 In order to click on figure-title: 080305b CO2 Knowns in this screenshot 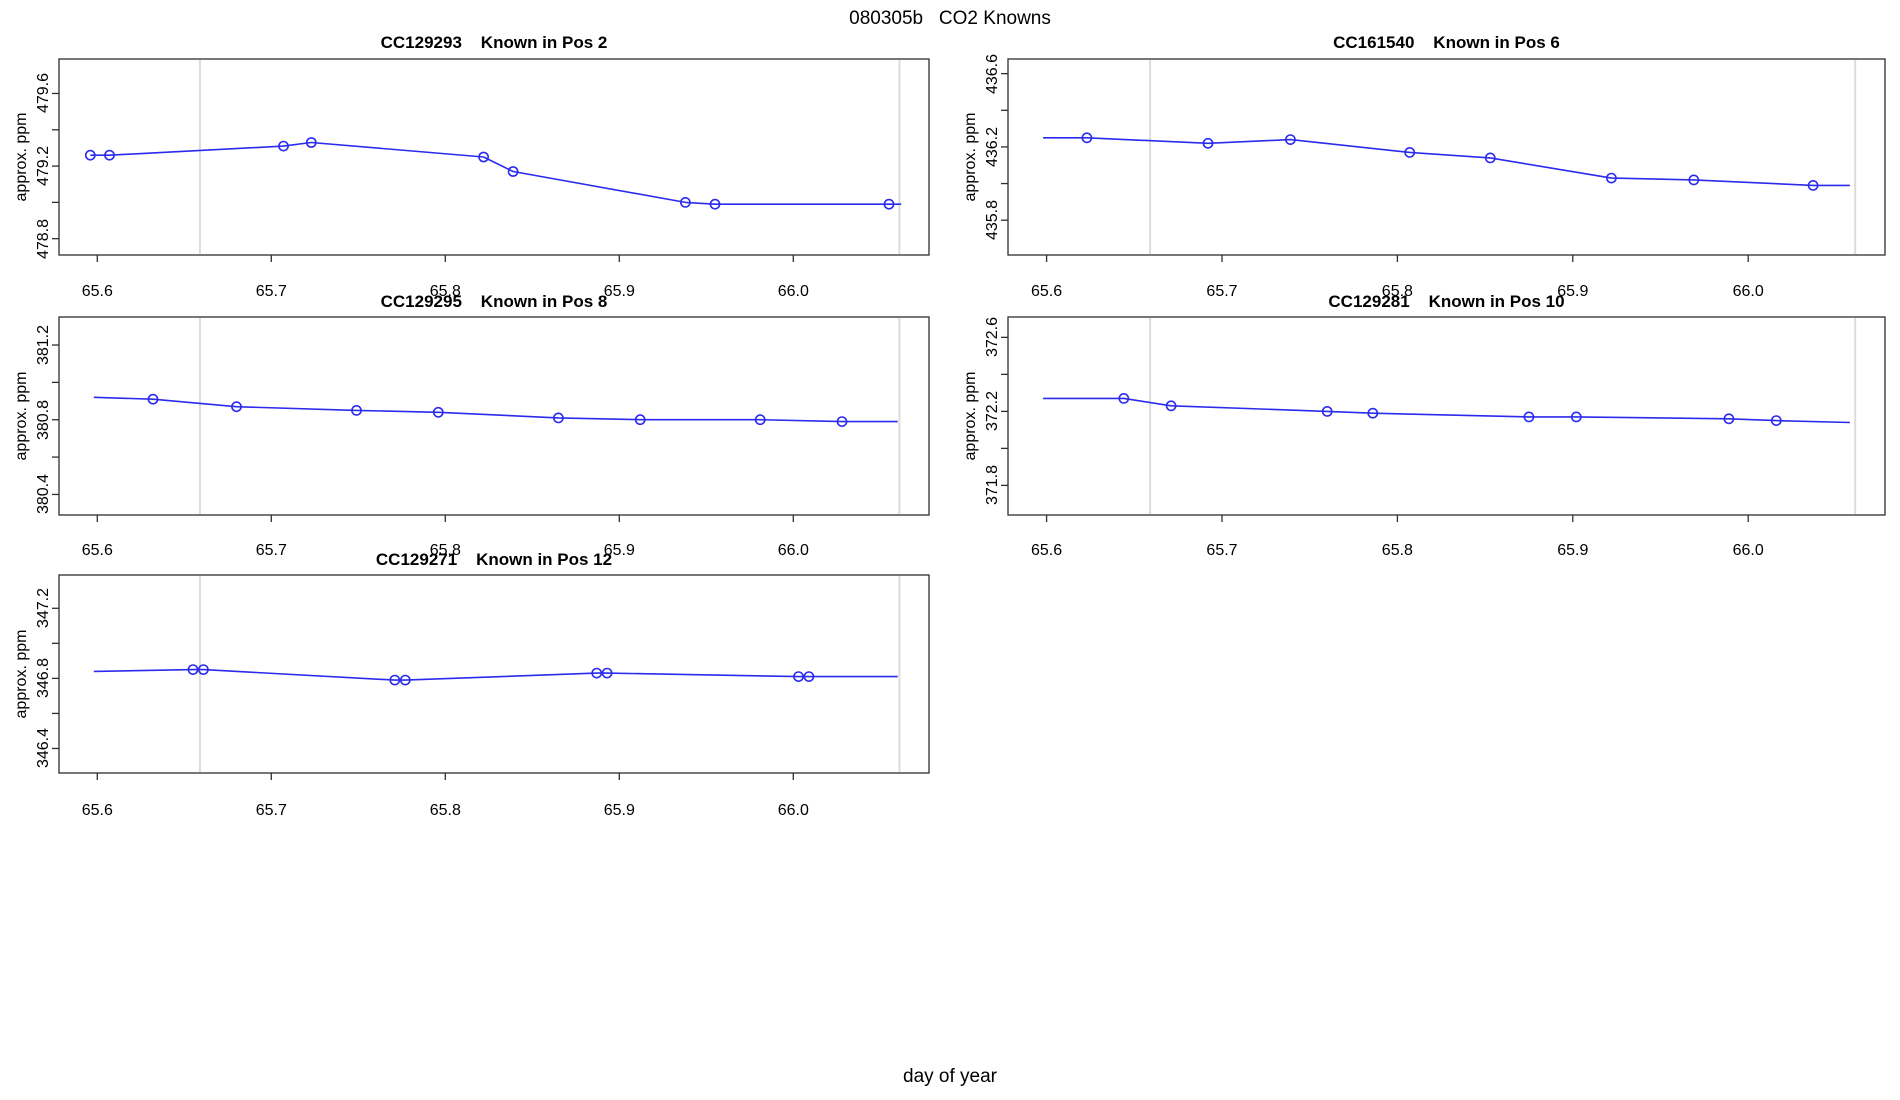, I will do `click(950, 18)`.